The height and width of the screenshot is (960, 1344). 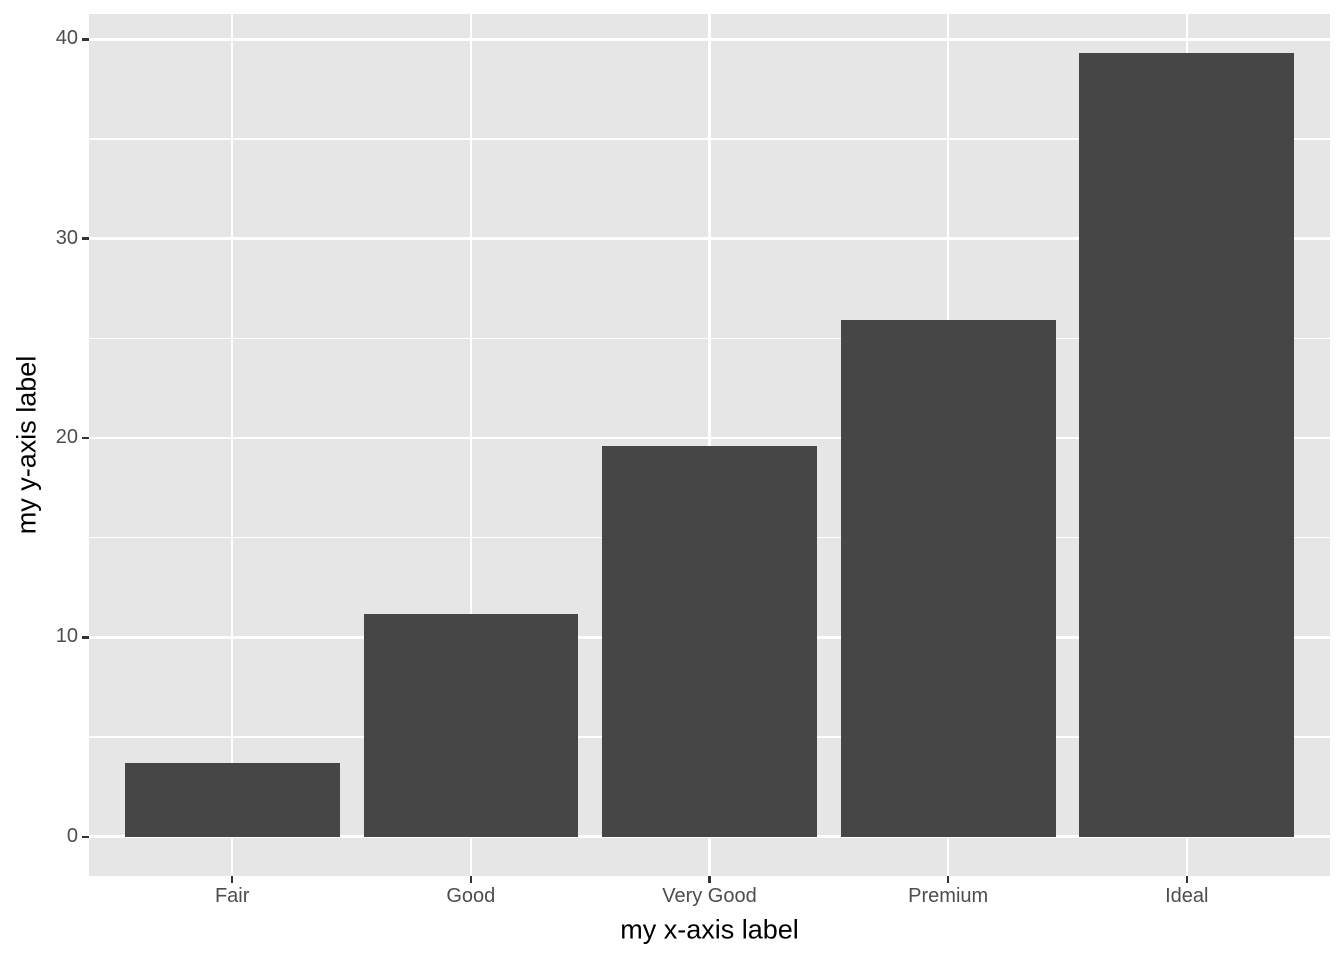 I want to click on y-tick-label: 0, so click(x=72, y=835).